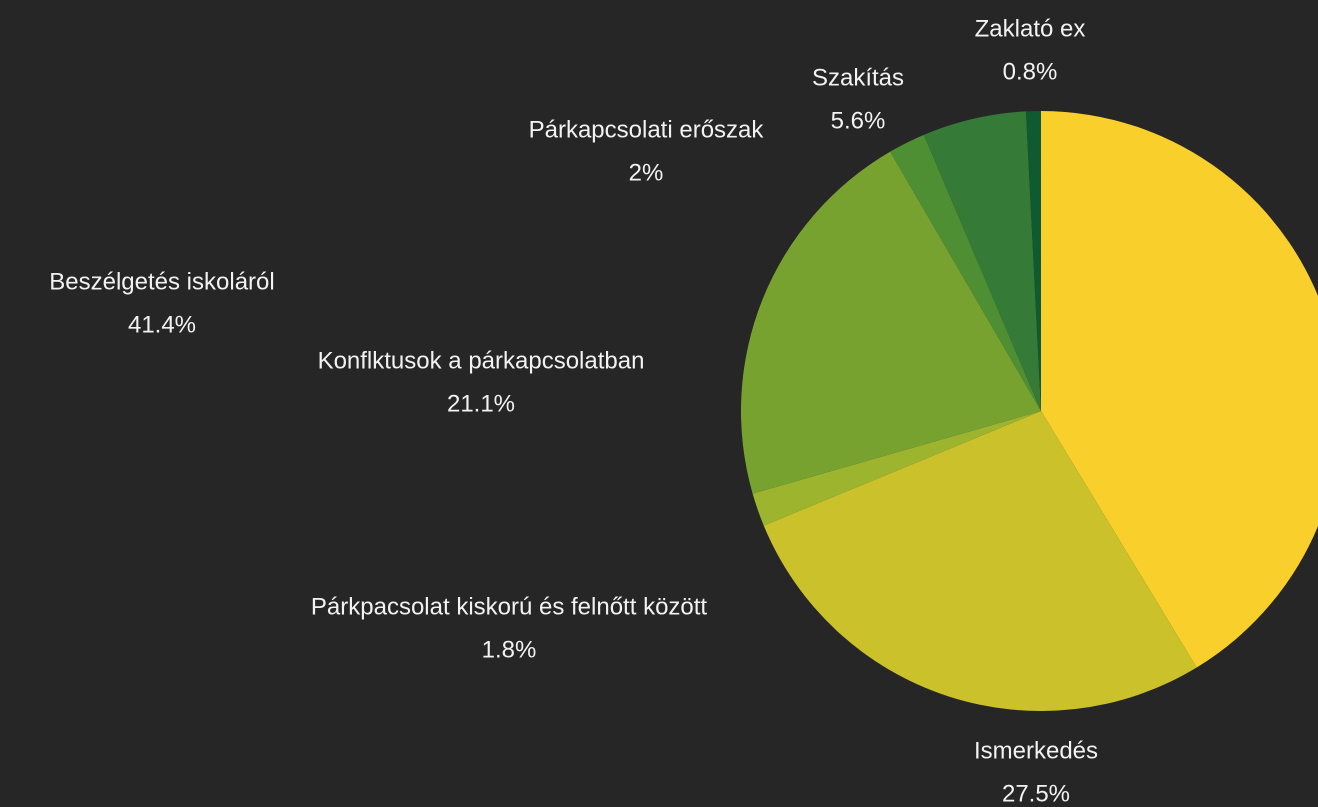 This screenshot has height=807, width=1318. I want to click on slice-value-label: 2%, so click(646, 172).